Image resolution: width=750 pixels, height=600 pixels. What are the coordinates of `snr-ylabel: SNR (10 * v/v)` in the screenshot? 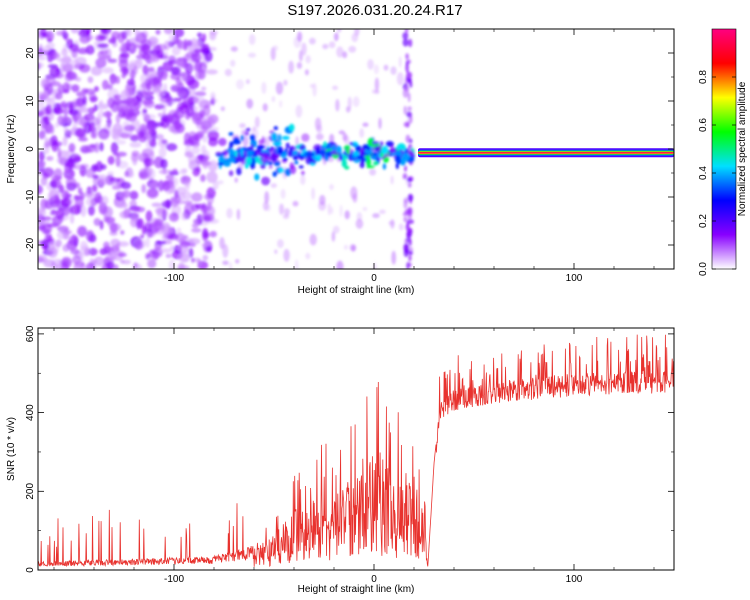 It's located at (11, 449).